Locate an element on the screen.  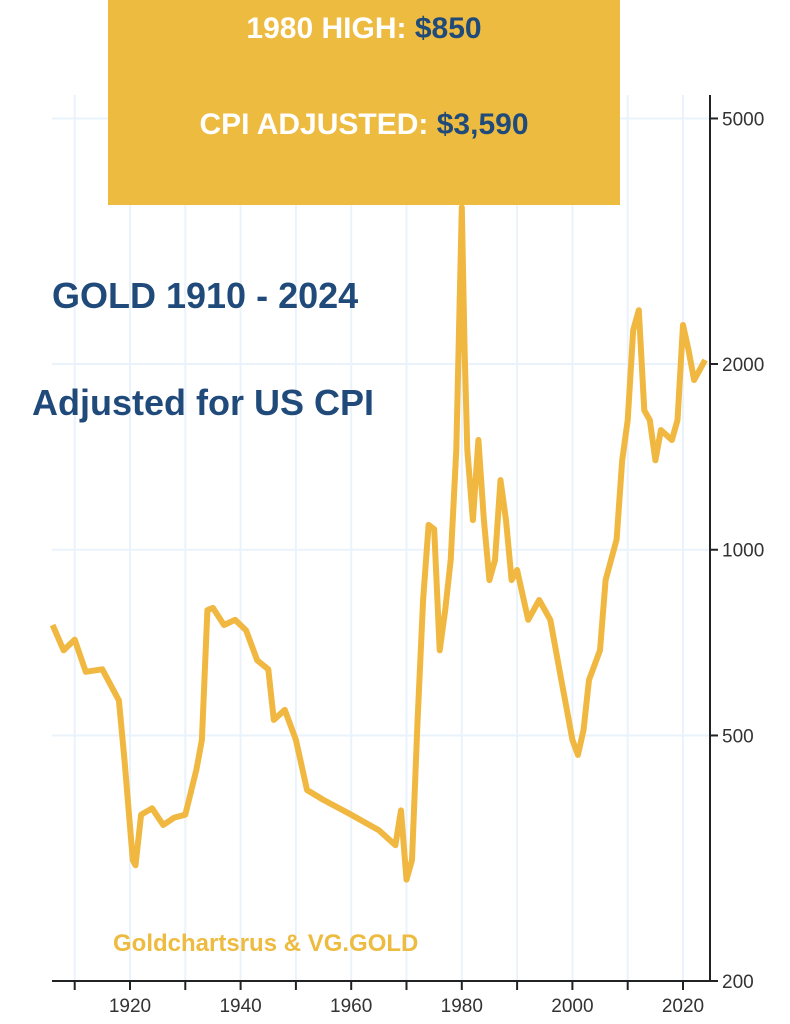
x-tick-label: 1980 is located at coordinates (462, 1006).